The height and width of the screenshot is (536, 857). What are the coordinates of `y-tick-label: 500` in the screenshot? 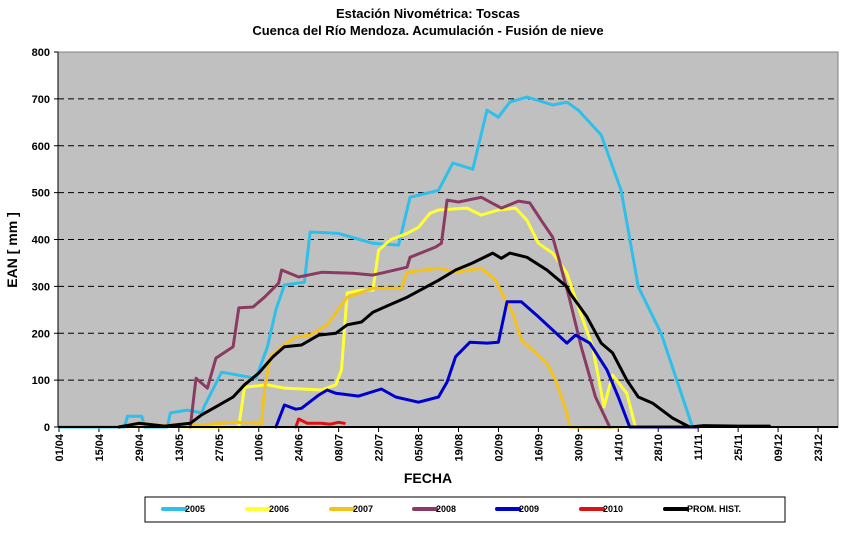 It's located at (41, 194).